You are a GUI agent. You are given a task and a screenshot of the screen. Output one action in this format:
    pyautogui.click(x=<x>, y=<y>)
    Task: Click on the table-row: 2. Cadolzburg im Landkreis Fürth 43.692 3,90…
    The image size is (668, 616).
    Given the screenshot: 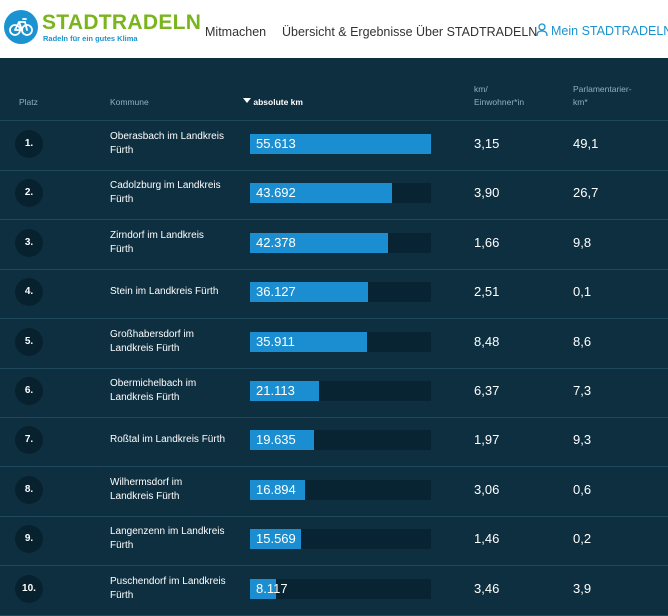 What is the action you would take?
    pyautogui.click(x=334, y=195)
    